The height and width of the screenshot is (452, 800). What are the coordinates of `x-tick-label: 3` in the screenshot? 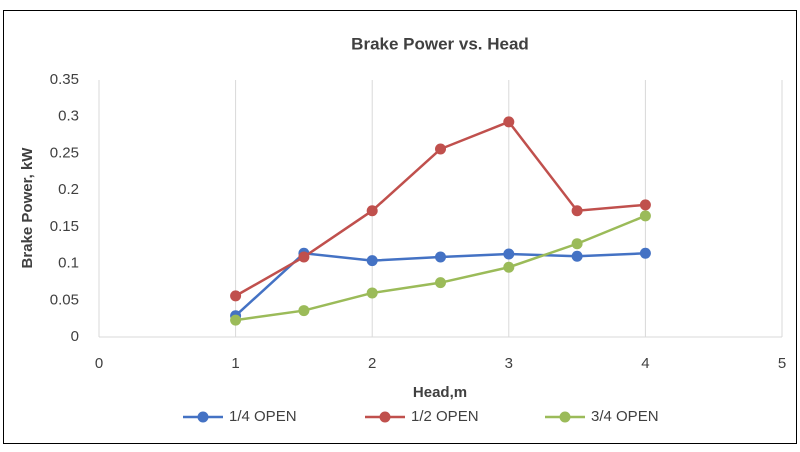 It's located at (509, 363).